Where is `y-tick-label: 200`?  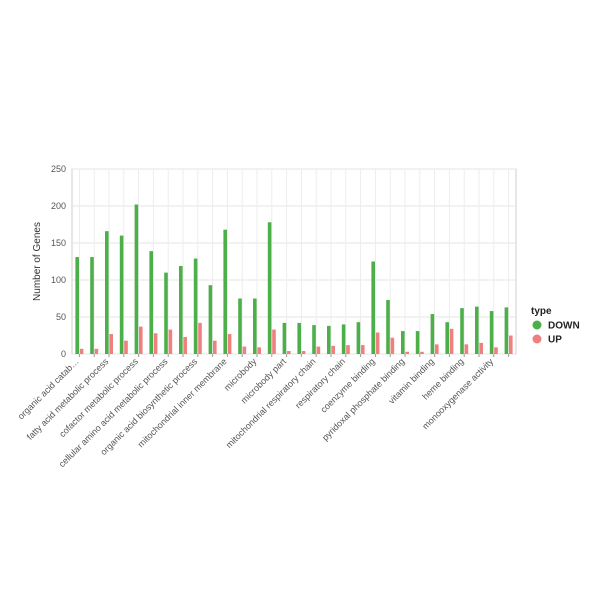
y-tick-label: 200 is located at coordinates (58, 206).